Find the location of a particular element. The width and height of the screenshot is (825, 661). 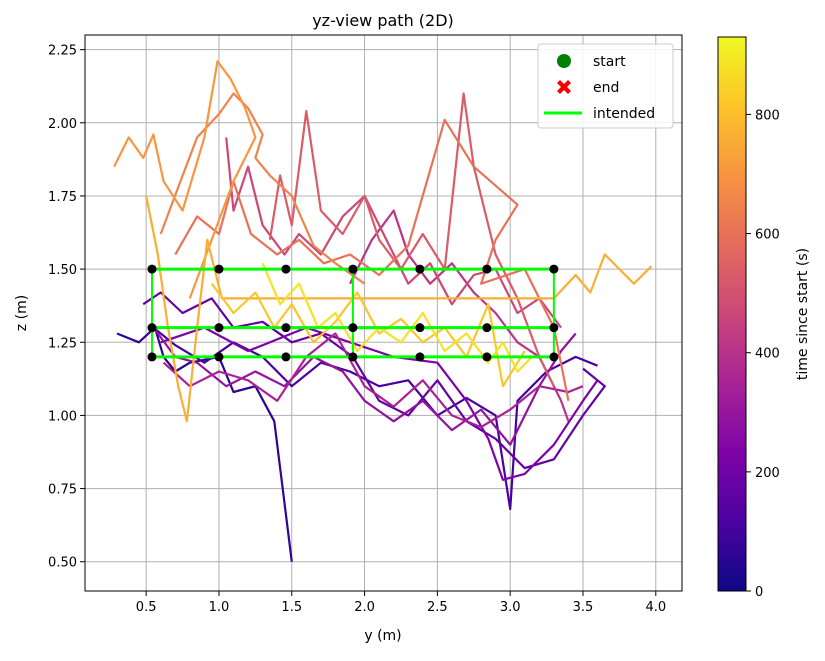

legend-end-marker is located at coordinates (564, 87).